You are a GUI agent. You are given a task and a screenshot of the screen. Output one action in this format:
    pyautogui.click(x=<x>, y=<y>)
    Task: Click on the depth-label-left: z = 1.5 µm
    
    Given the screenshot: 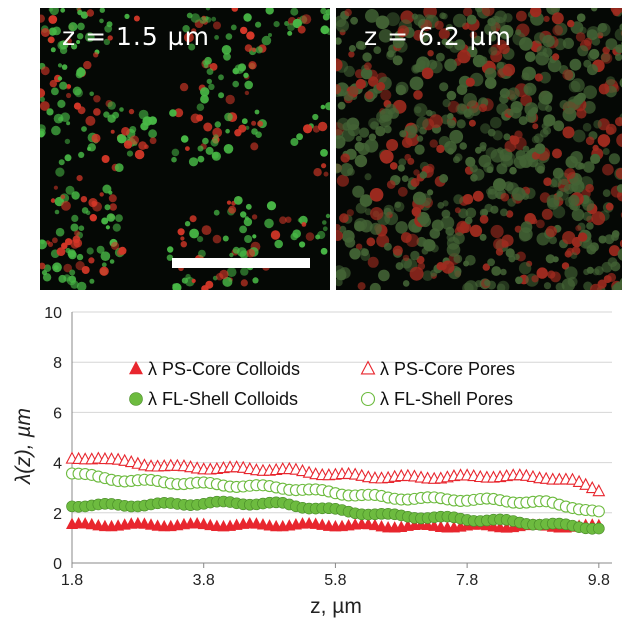 What is the action you would take?
    pyautogui.click(x=136, y=36)
    